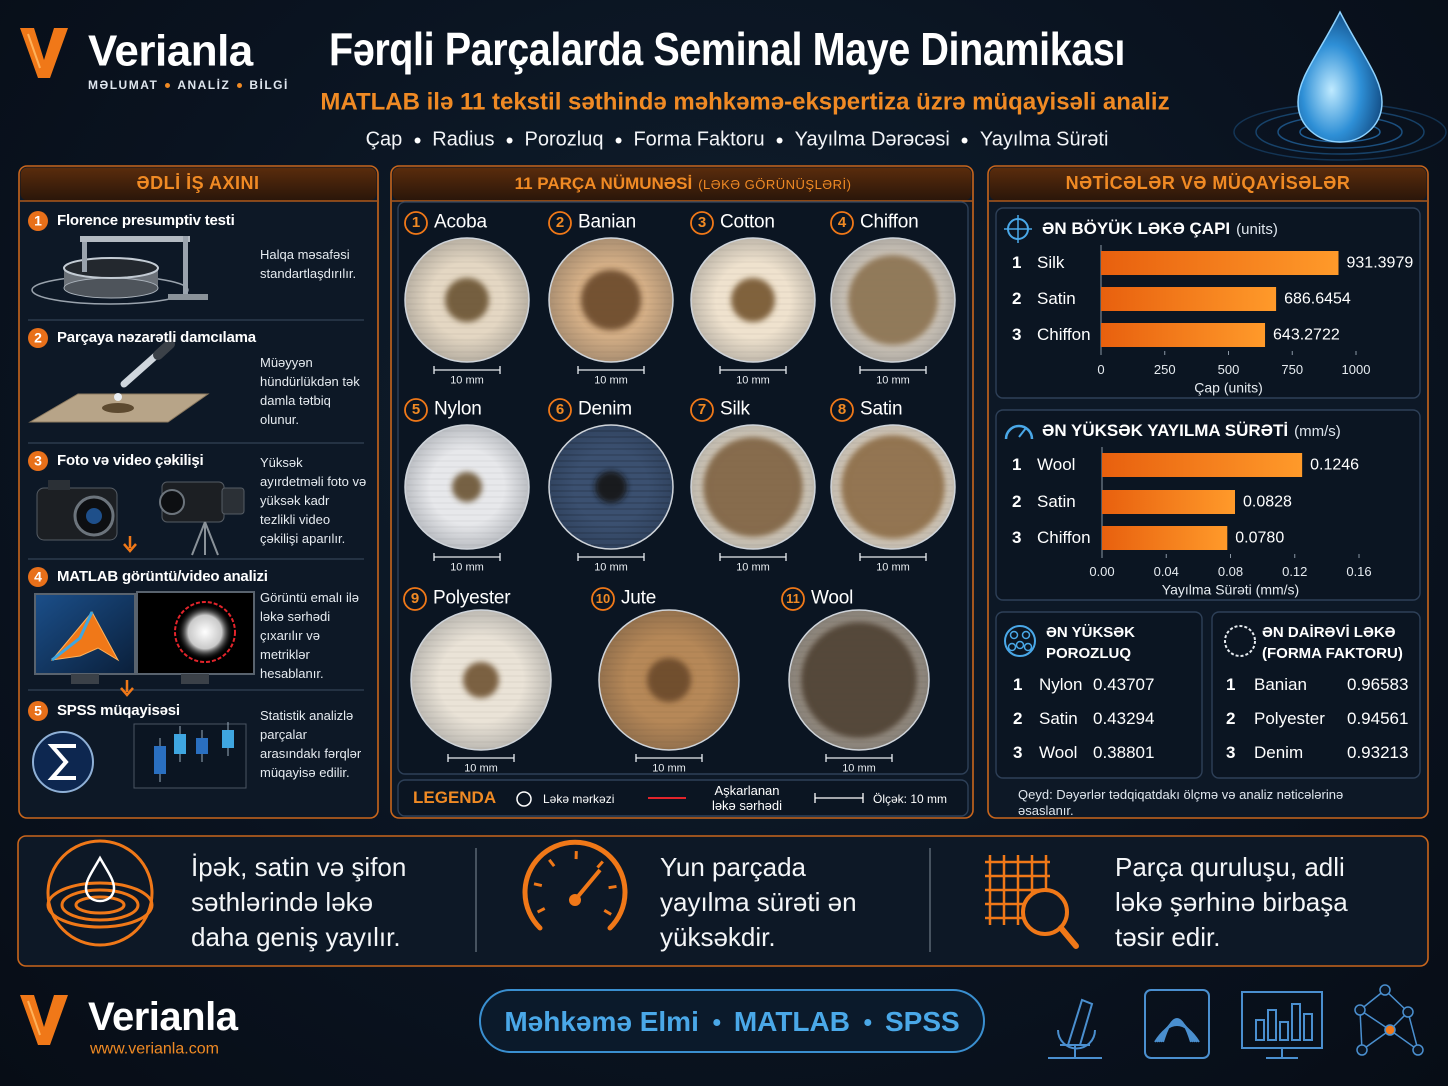 The width and height of the screenshot is (1448, 1086). Describe the element at coordinates (156, 337) in the screenshot. I see `step-title: Parçaya nəzarətli damcılama` at that location.